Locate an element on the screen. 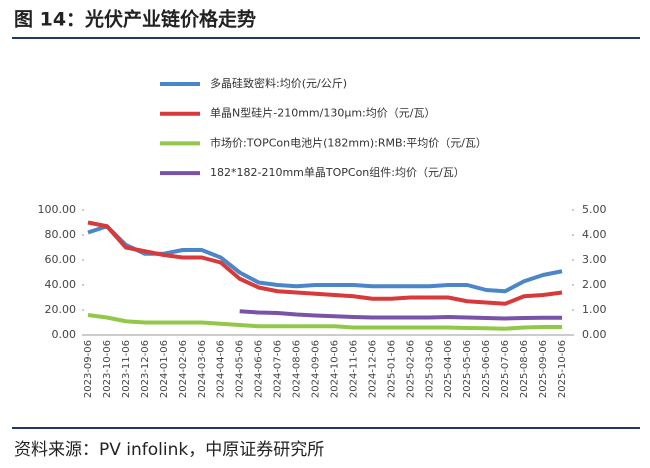 This screenshot has width=650, height=468. x-tick-label: 2023-10-06 is located at coordinates (107, 369).